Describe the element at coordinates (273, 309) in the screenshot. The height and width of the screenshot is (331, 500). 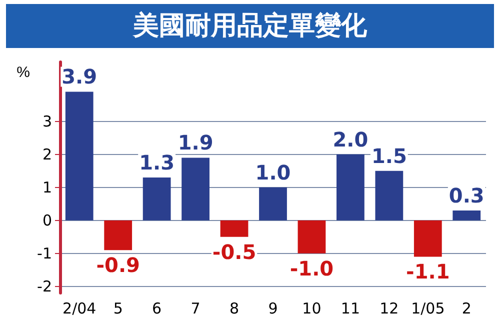
I see `x-tick-label: 9` at that location.